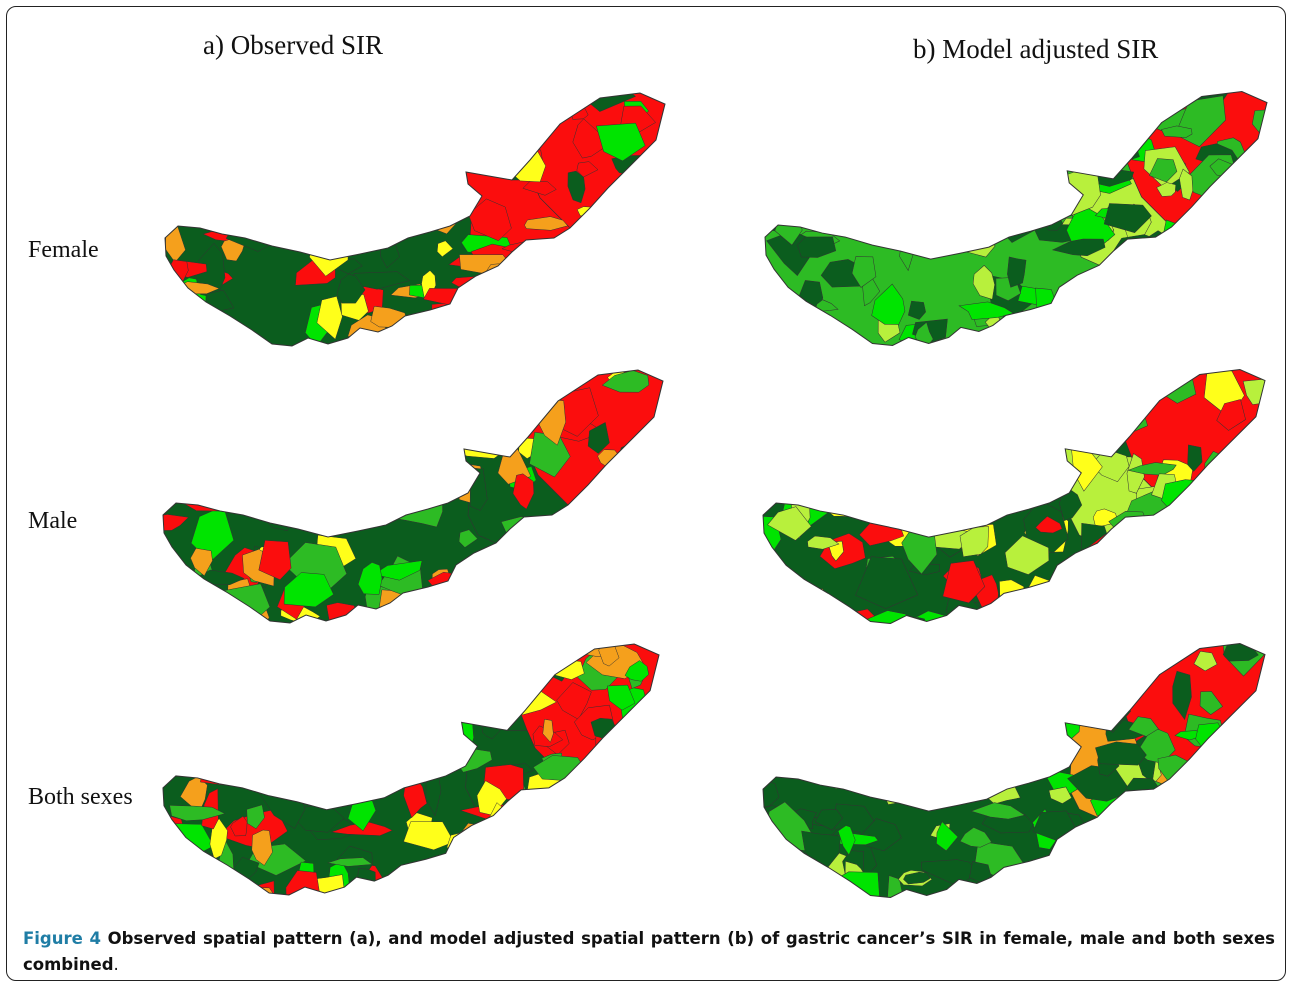 The image size is (1292, 983). I want to click on province-outline, so click(1014, 496).